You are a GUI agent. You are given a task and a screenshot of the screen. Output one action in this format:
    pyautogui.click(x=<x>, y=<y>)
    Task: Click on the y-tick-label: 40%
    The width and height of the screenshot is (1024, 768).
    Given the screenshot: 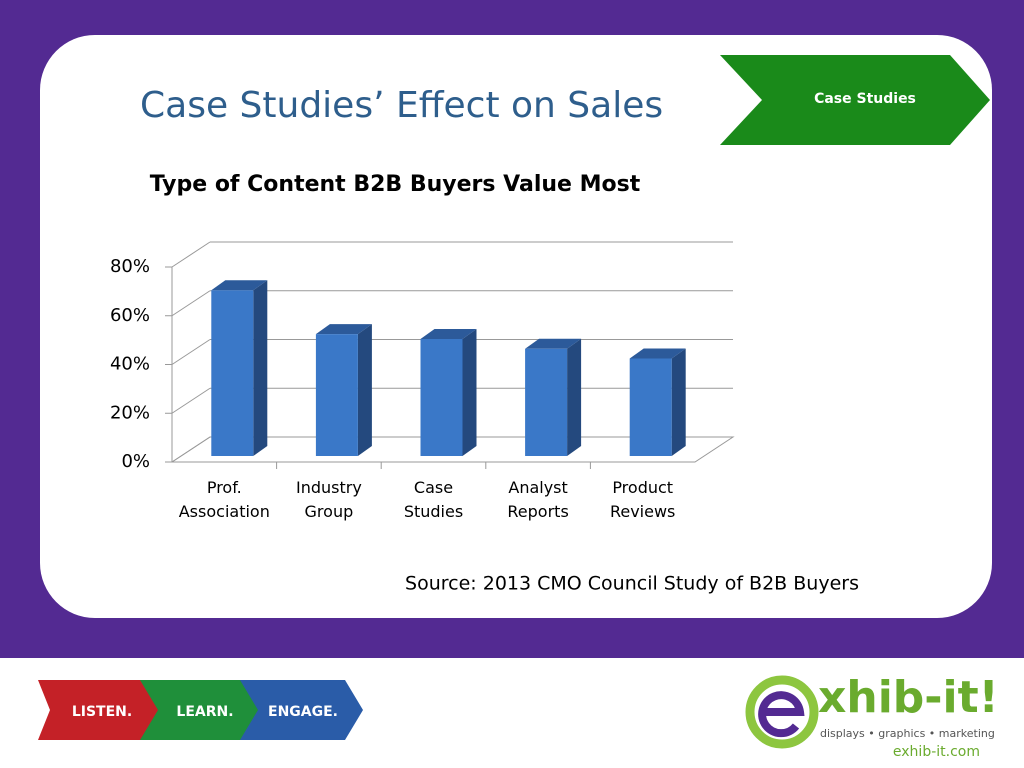 What is the action you would take?
    pyautogui.click(x=130, y=364)
    